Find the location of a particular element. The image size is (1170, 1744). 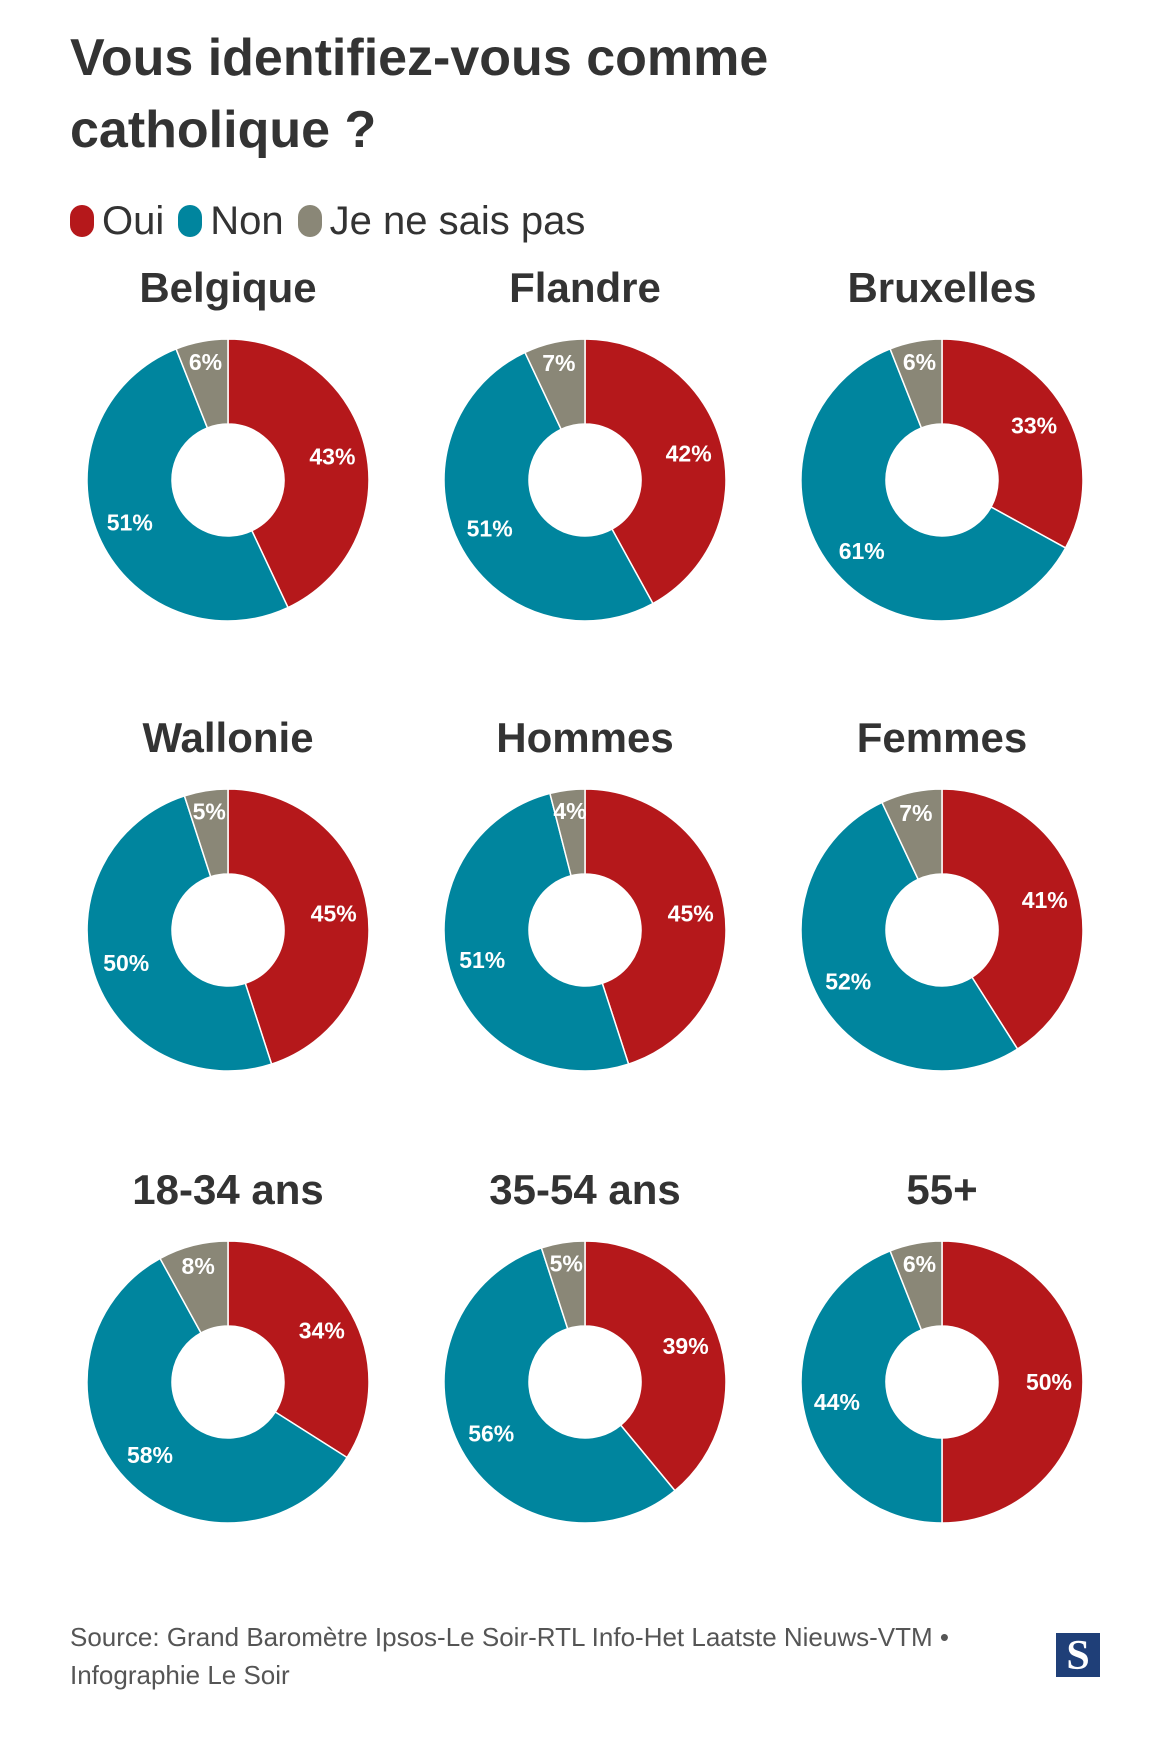

donut-chart-hommes: Hommes 45% 51% 4% is located at coordinates (585, 900).